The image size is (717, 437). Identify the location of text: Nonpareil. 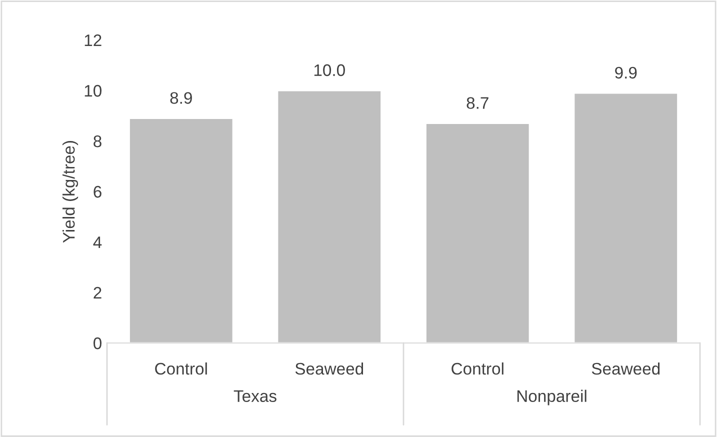
(551, 398).